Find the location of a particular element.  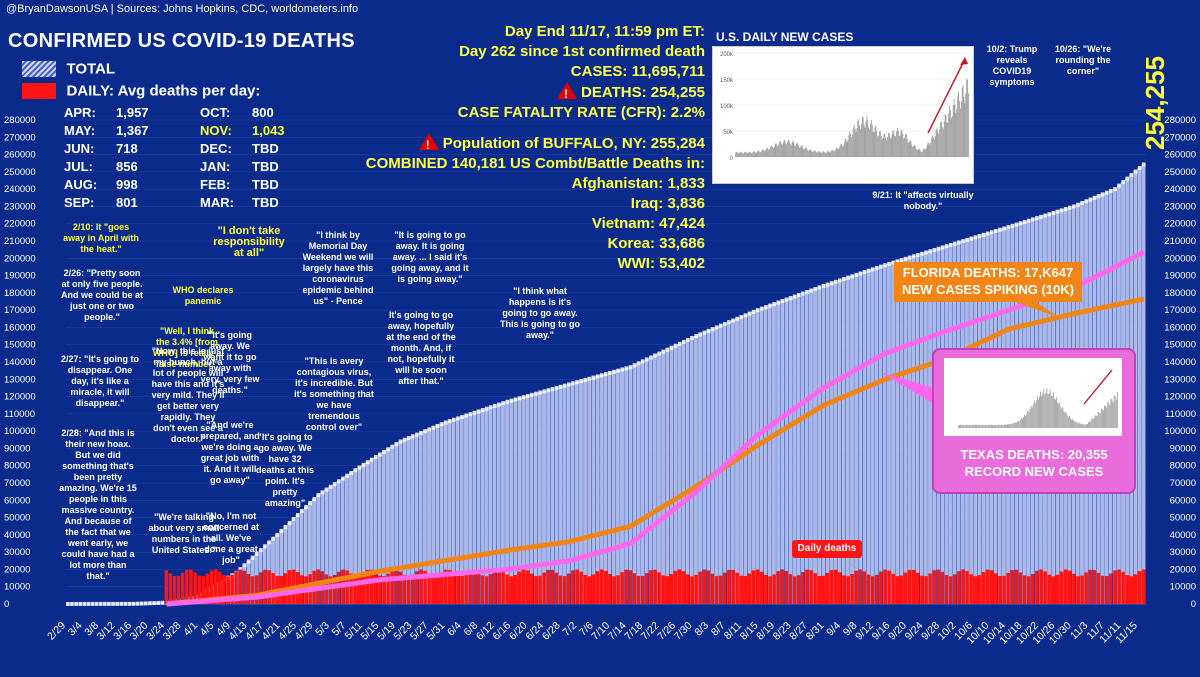

florida-deaths: FLORIDA DEATHS: 17,K647 is located at coordinates (988, 272).